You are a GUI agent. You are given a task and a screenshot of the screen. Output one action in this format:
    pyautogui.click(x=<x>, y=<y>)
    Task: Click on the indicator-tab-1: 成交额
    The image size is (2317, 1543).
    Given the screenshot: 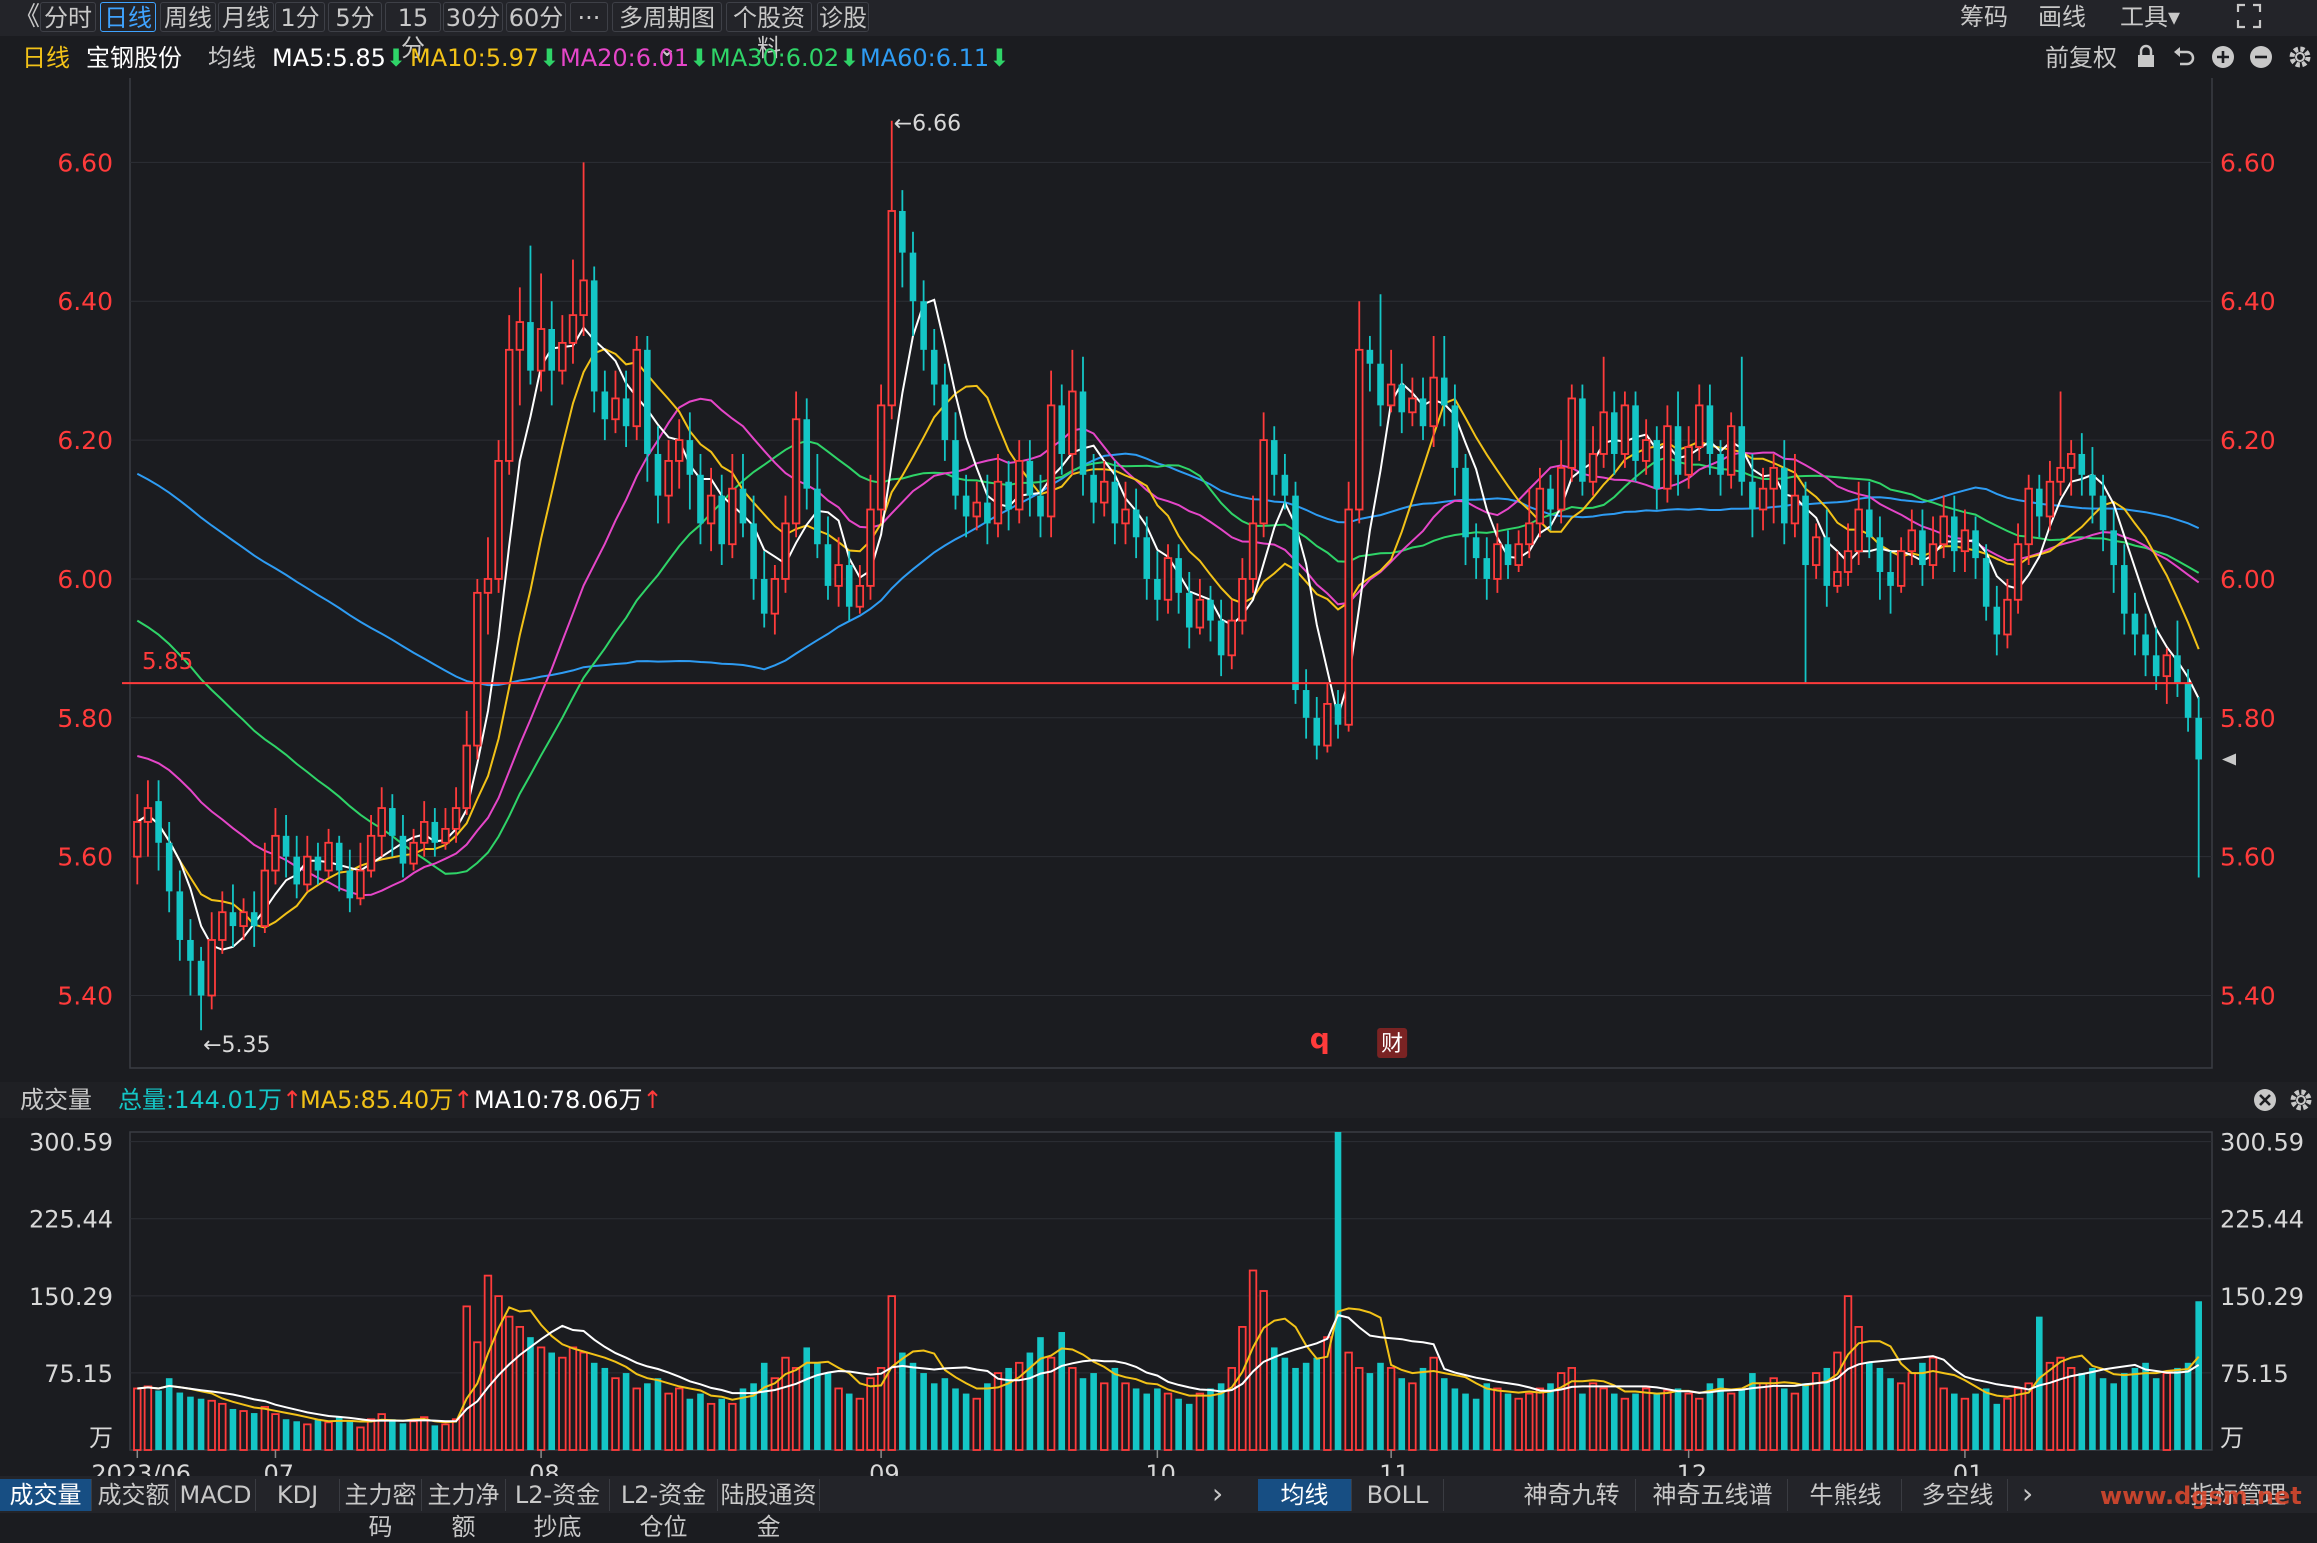 What is the action you would take?
    pyautogui.click(x=134, y=1495)
    